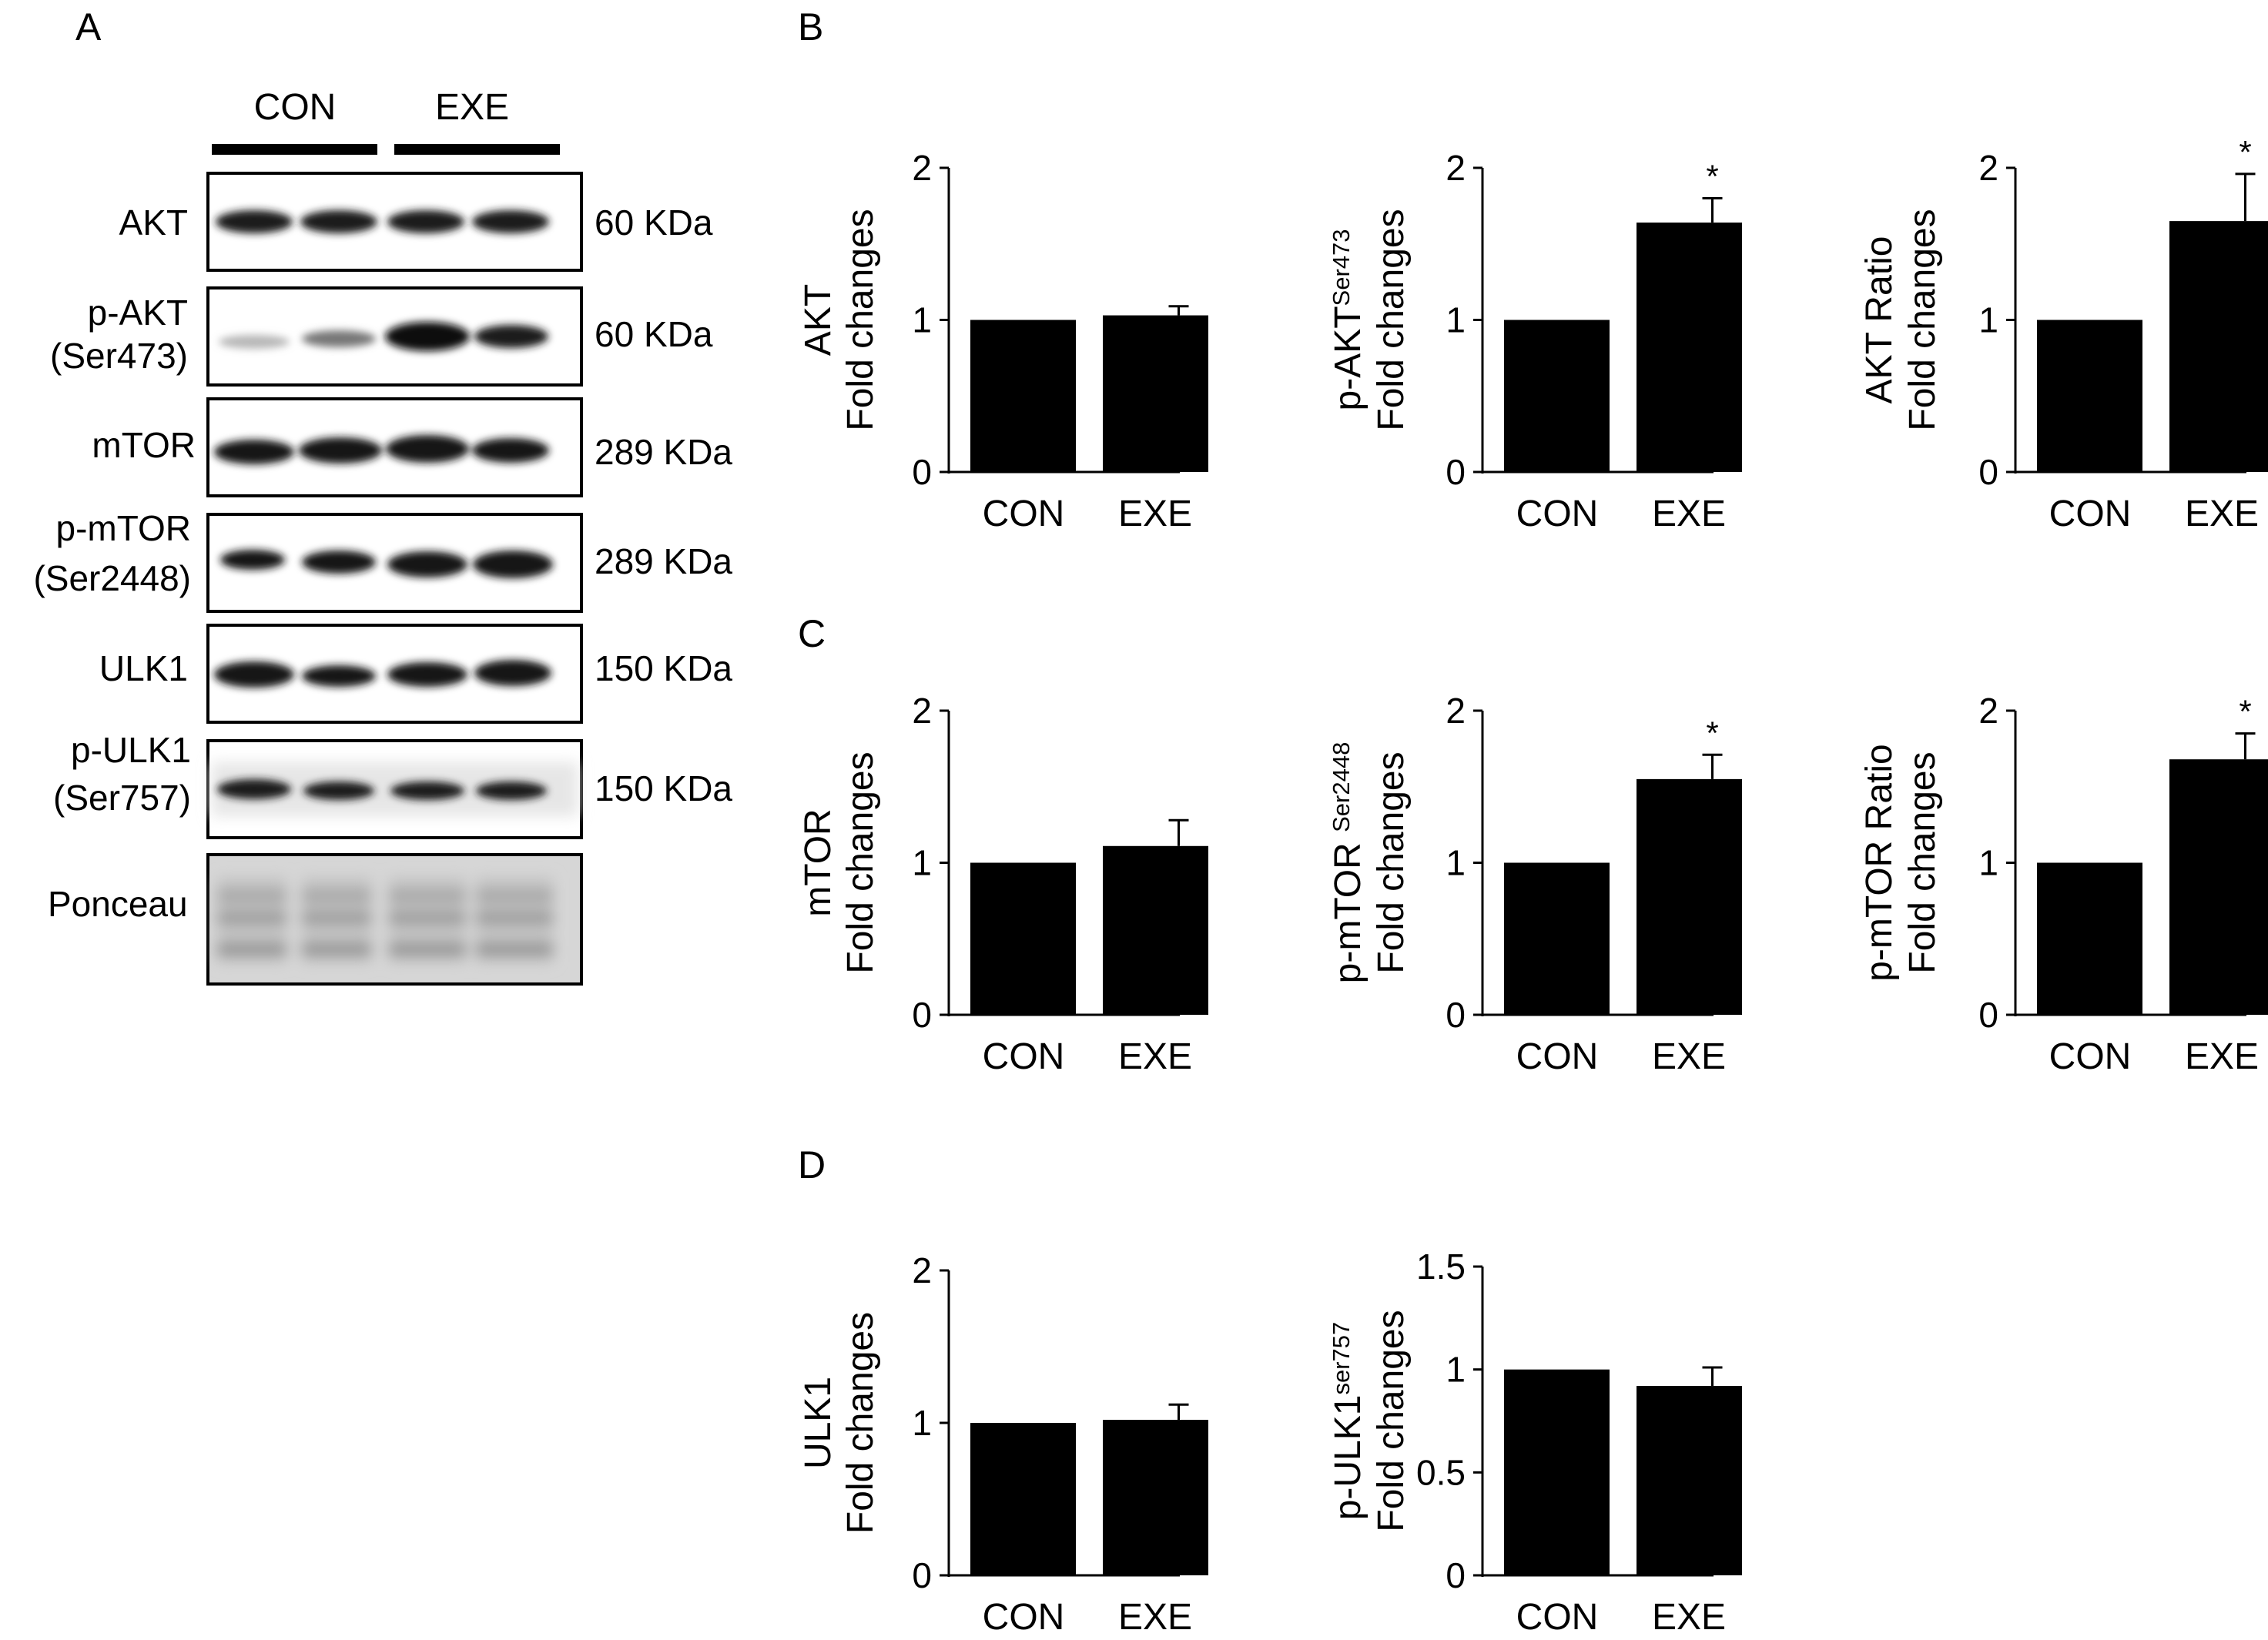  I want to click on y-axis-label-main: AKT Ratio, so click(1879, 320).